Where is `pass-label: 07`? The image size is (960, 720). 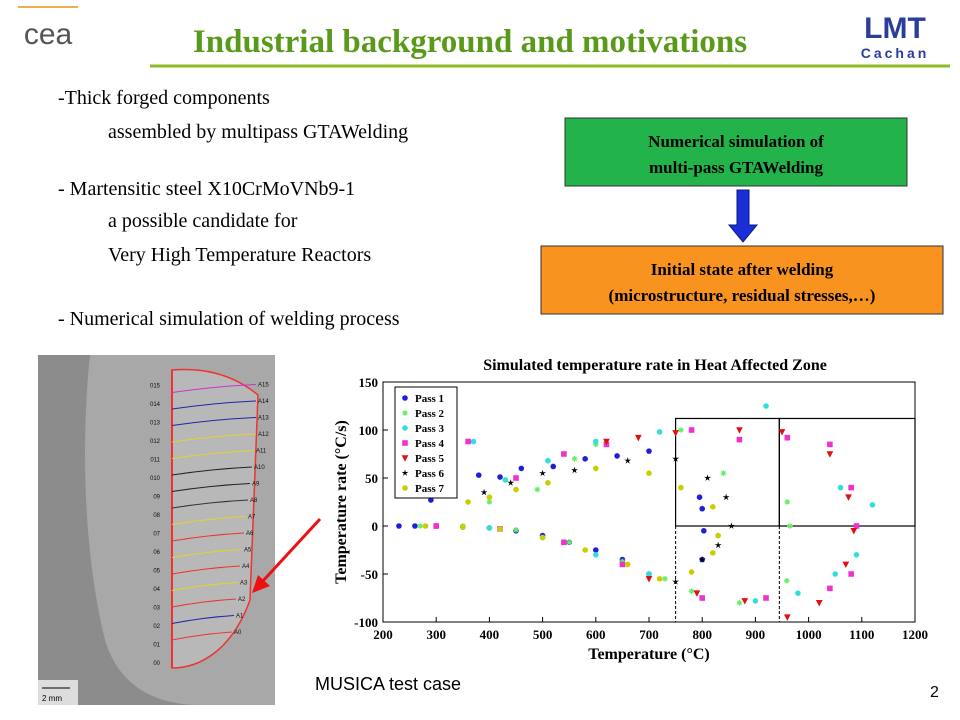
pass-label: 07 is located at coordinates (156, 535).